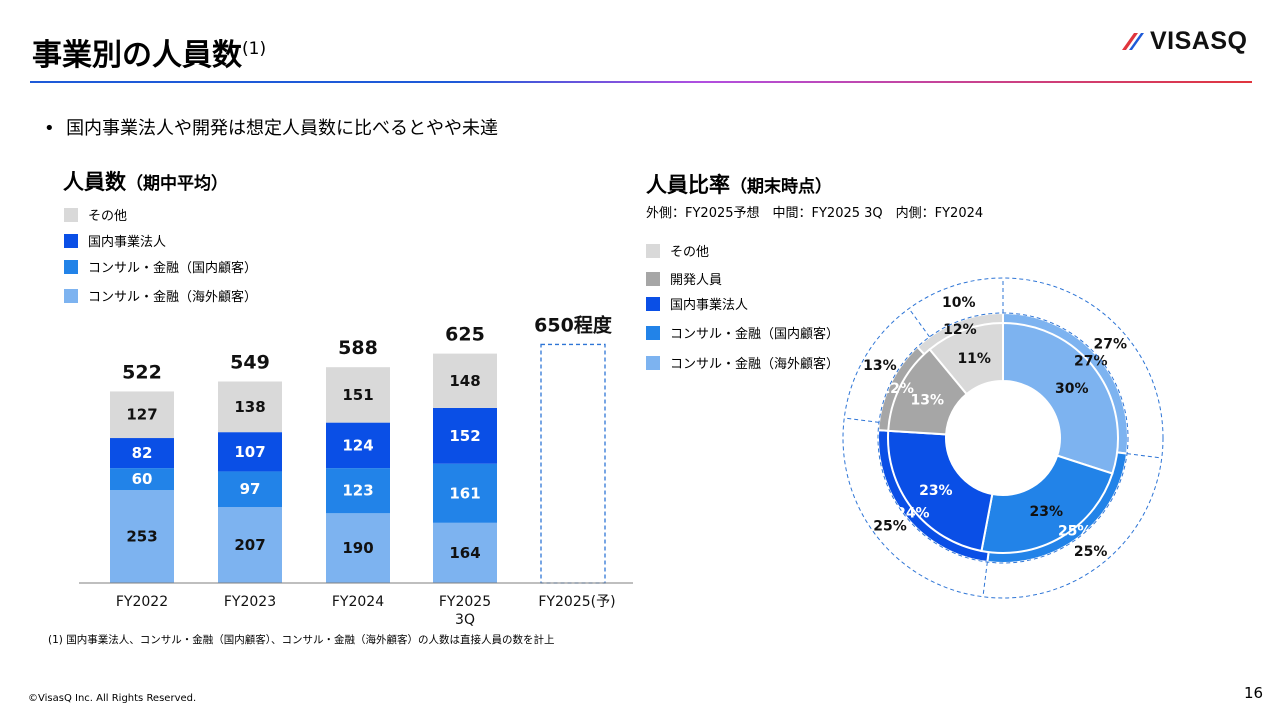 The image size is (1280, 720). I want to click on ratio-subtitle: 外側：FY2025予想 中間：FY2025 3Q 内側：FY2024, so click(815, 213).